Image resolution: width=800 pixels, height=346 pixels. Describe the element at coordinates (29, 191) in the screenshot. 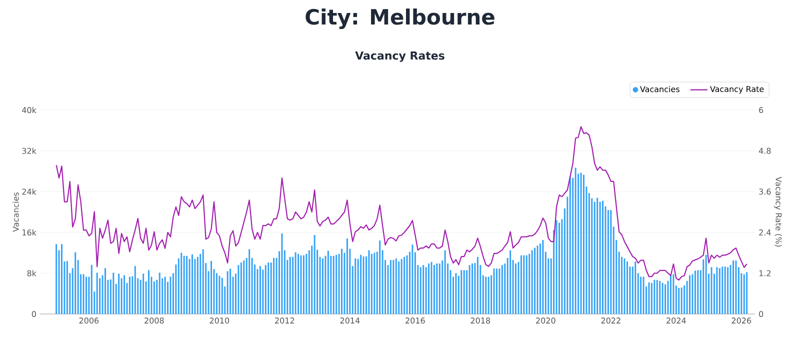

I see `y-tick-label: 24k` at that location.